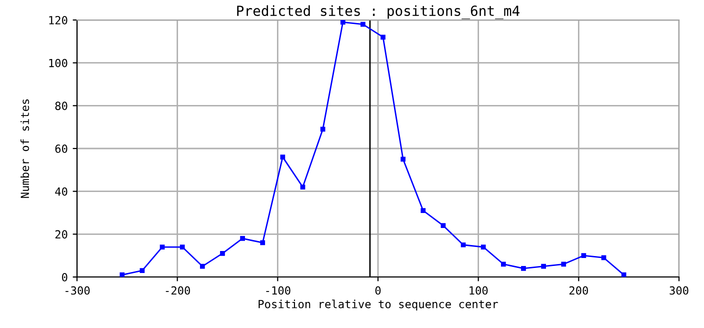 The height and width of the screenshot is (328, 704). I want to click on y-tick-label: 80, so click(61, 106).